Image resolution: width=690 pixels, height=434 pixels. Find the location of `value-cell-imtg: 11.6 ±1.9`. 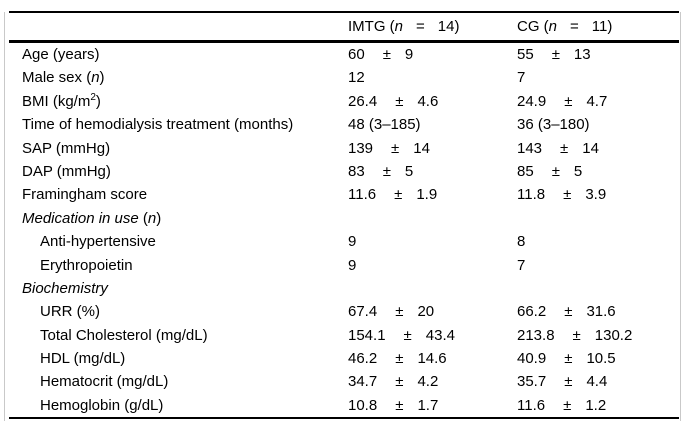

value-cell-imtg: 11.6 ±1.9 is located at coordinates (432, 194).